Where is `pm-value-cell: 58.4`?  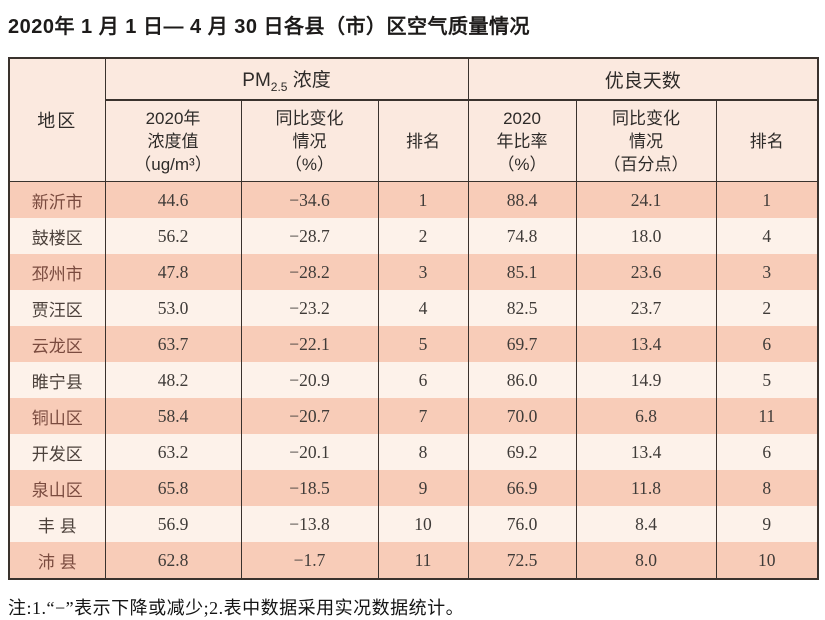
pm-value-cell: 58.4 is located at coordinates (172, 416).